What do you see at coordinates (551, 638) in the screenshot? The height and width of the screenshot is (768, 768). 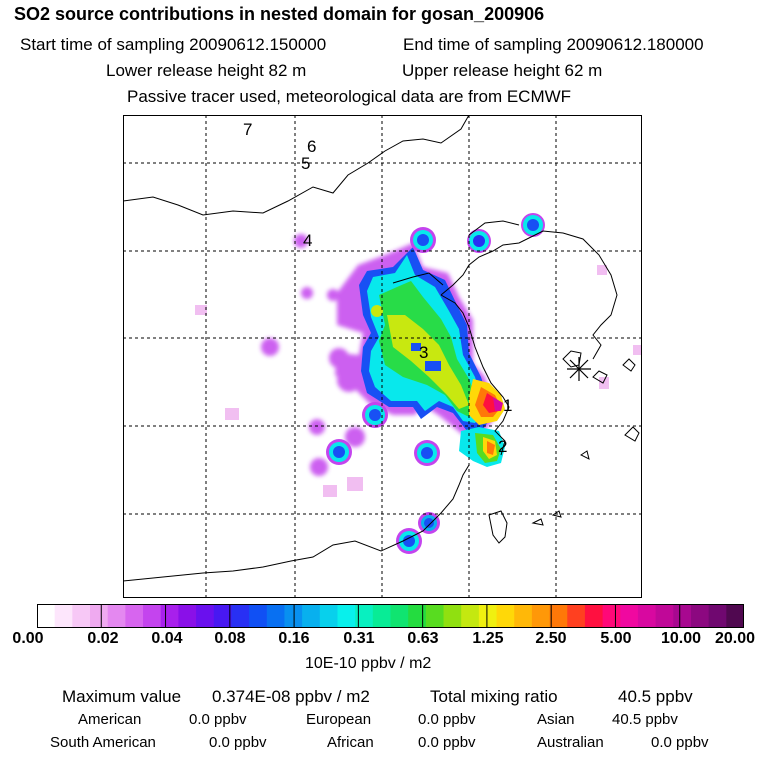 I see `colorbar-tick: 2.50` at bounding box center [551, 638].